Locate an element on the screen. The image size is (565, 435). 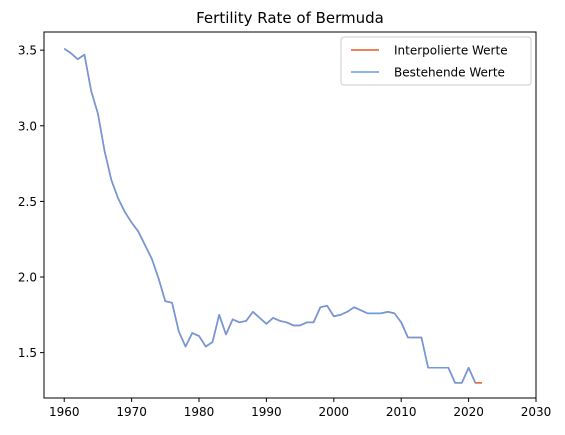
y-tick-label: 2.0 is located at coordinates (27, 278).